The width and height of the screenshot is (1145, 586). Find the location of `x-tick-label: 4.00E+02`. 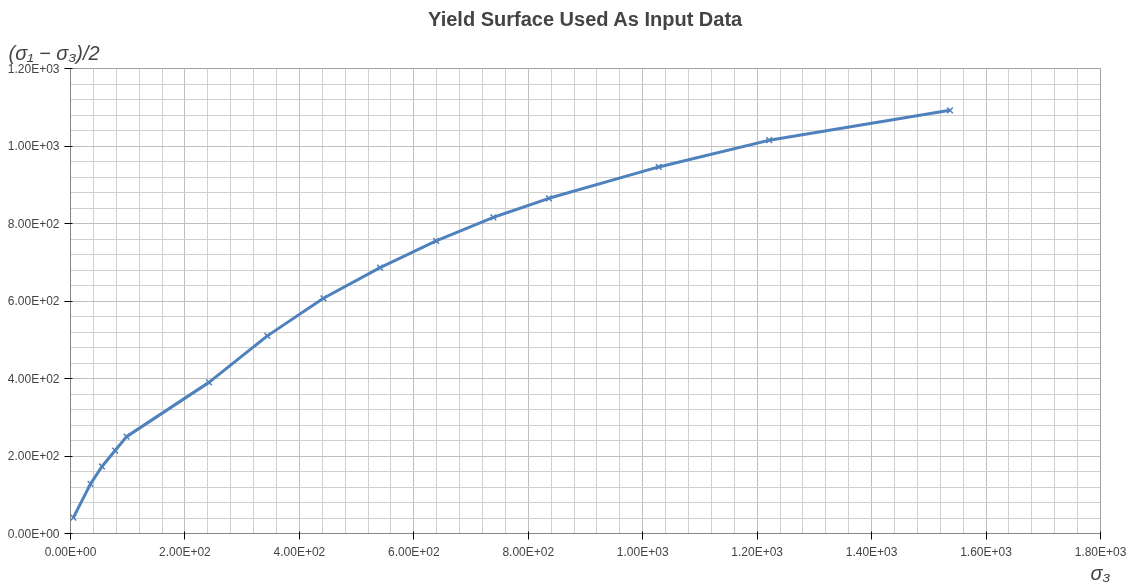

x-tick-label: 4.00E+02 is located at coordinates (299, 551).